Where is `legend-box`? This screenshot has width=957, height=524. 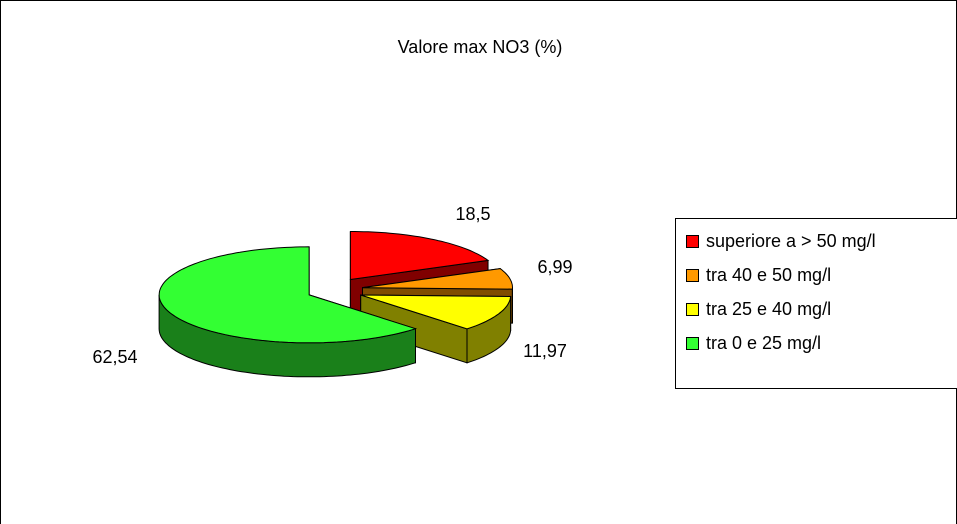 legend-box is located at coordinates (816, 303).